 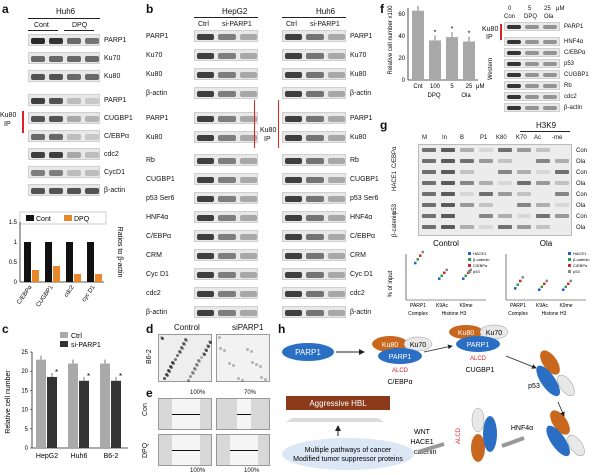 What do you see at coordinates (480, 253) in the screenshot?
I see `chart-g-legend-label-0-0: HACE1` at bounding box center [480, 253].